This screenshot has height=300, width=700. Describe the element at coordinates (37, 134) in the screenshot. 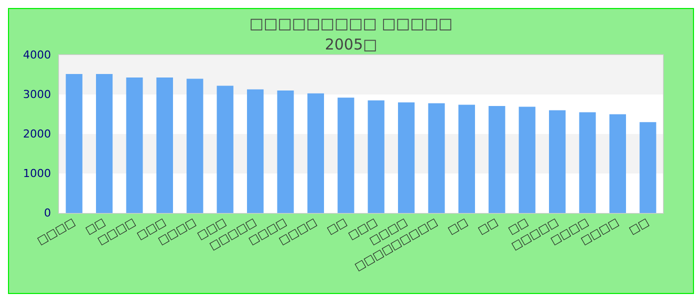

I see `y-tick-label: 2000` at that location.